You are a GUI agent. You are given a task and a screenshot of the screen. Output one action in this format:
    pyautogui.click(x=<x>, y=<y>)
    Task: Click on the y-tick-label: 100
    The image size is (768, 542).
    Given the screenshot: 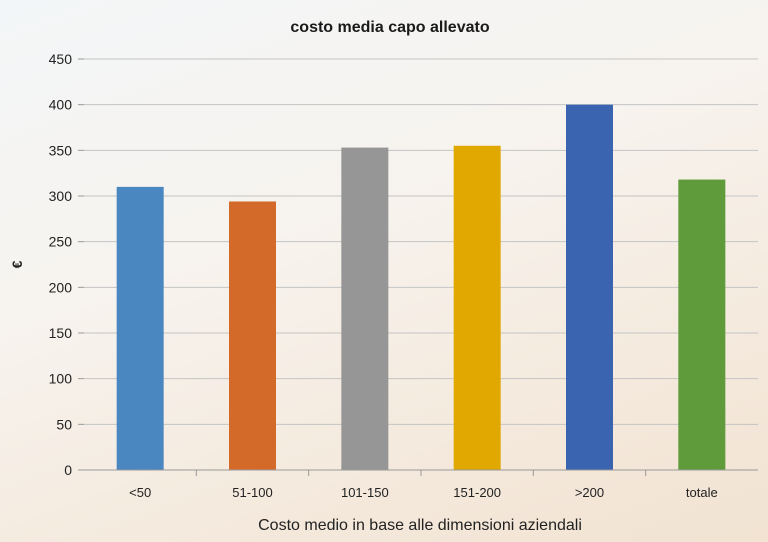 What is the action you would take?
    pyautogui.click(x=61, y=379)
    